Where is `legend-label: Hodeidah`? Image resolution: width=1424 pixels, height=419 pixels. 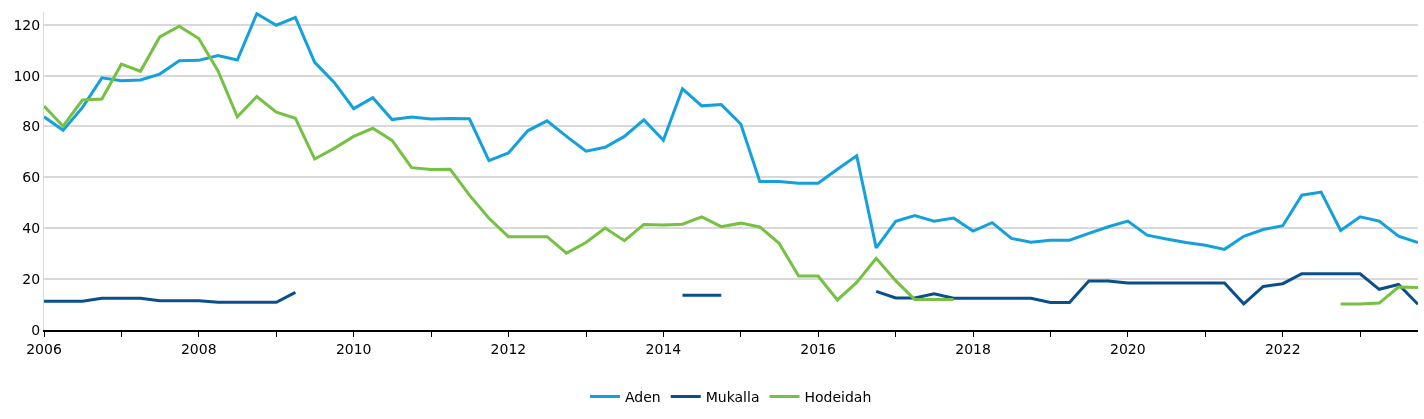
legend-label: Hodeidah is located at coordinates (838, 396).